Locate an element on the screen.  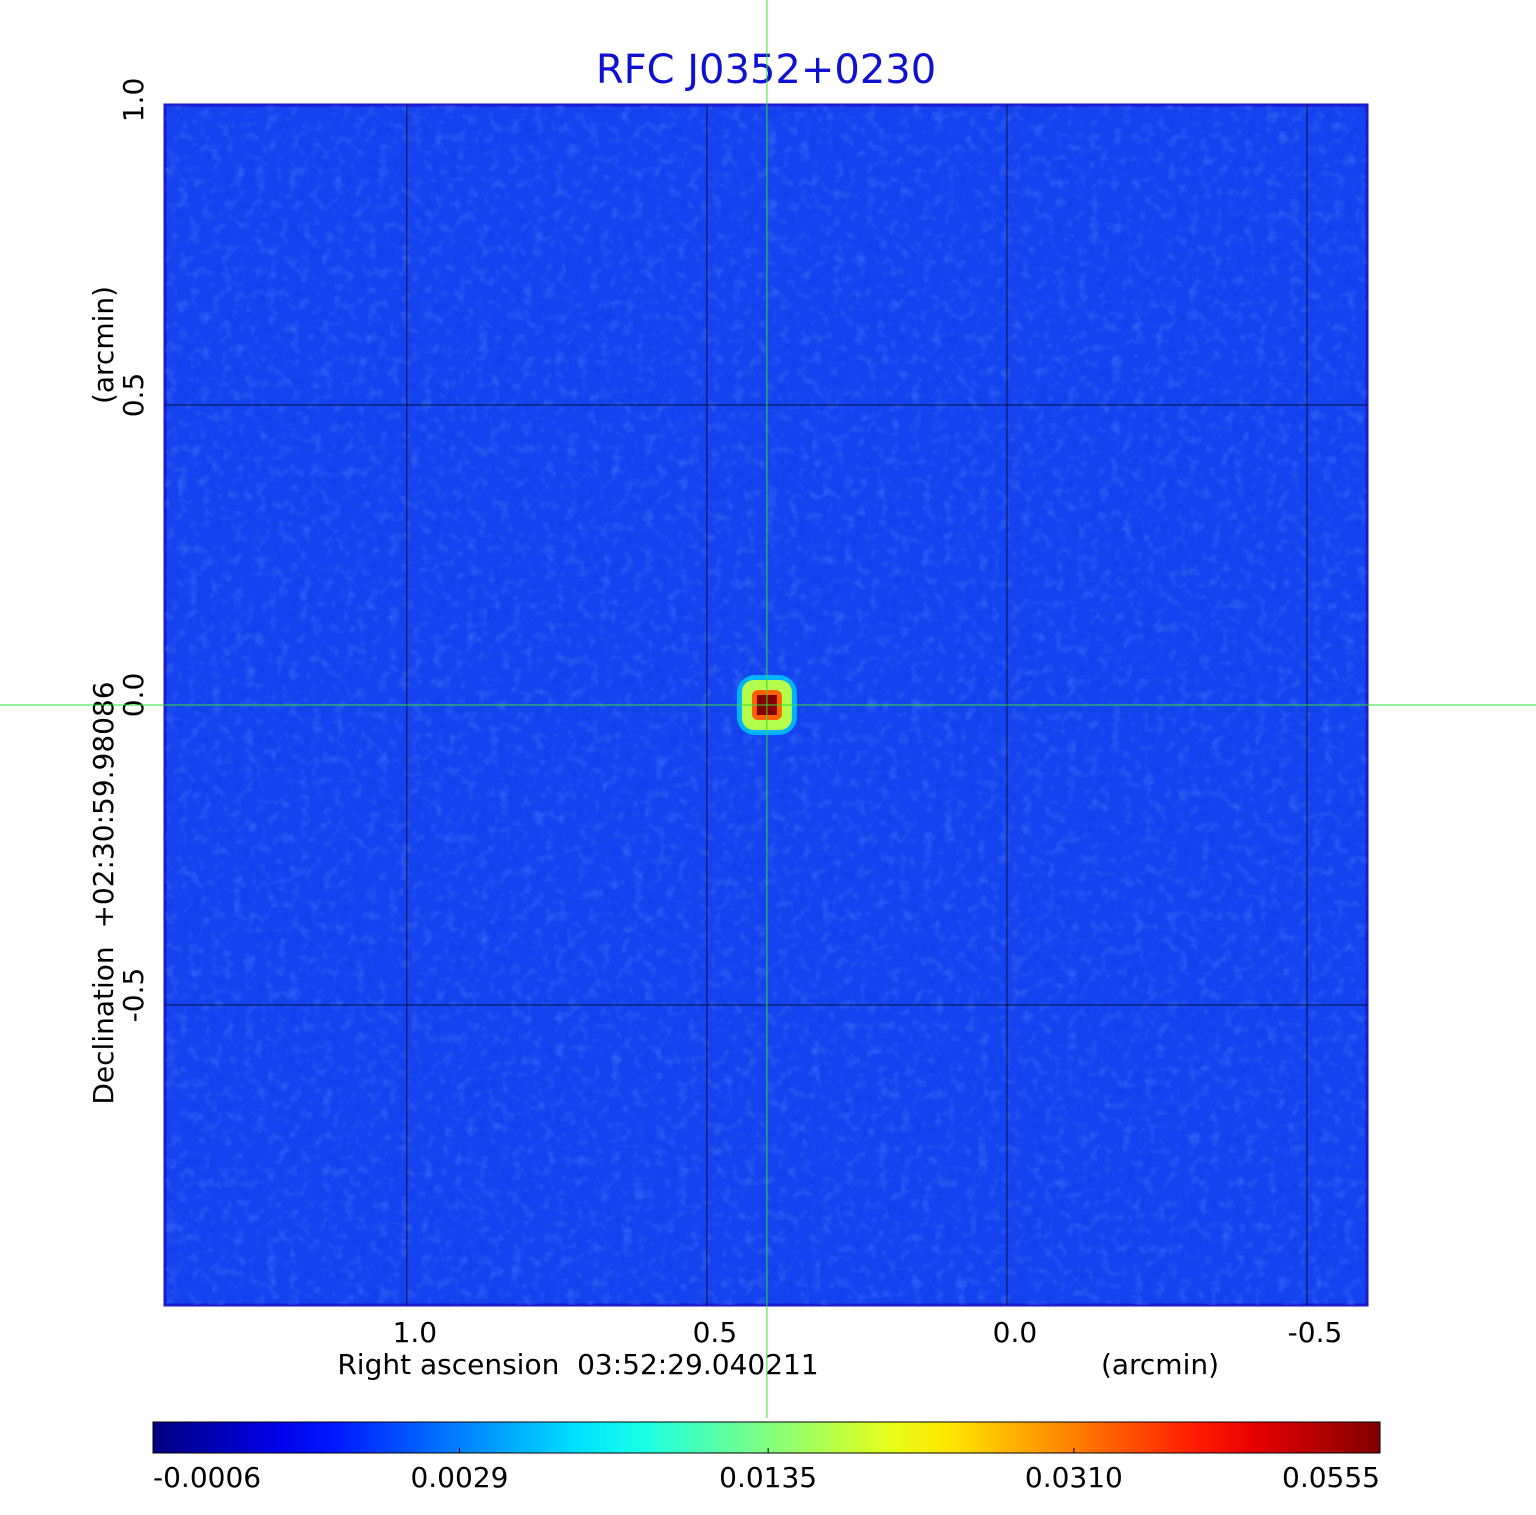
y-tick-label: 1.0 is located at coordinates (133, 100).